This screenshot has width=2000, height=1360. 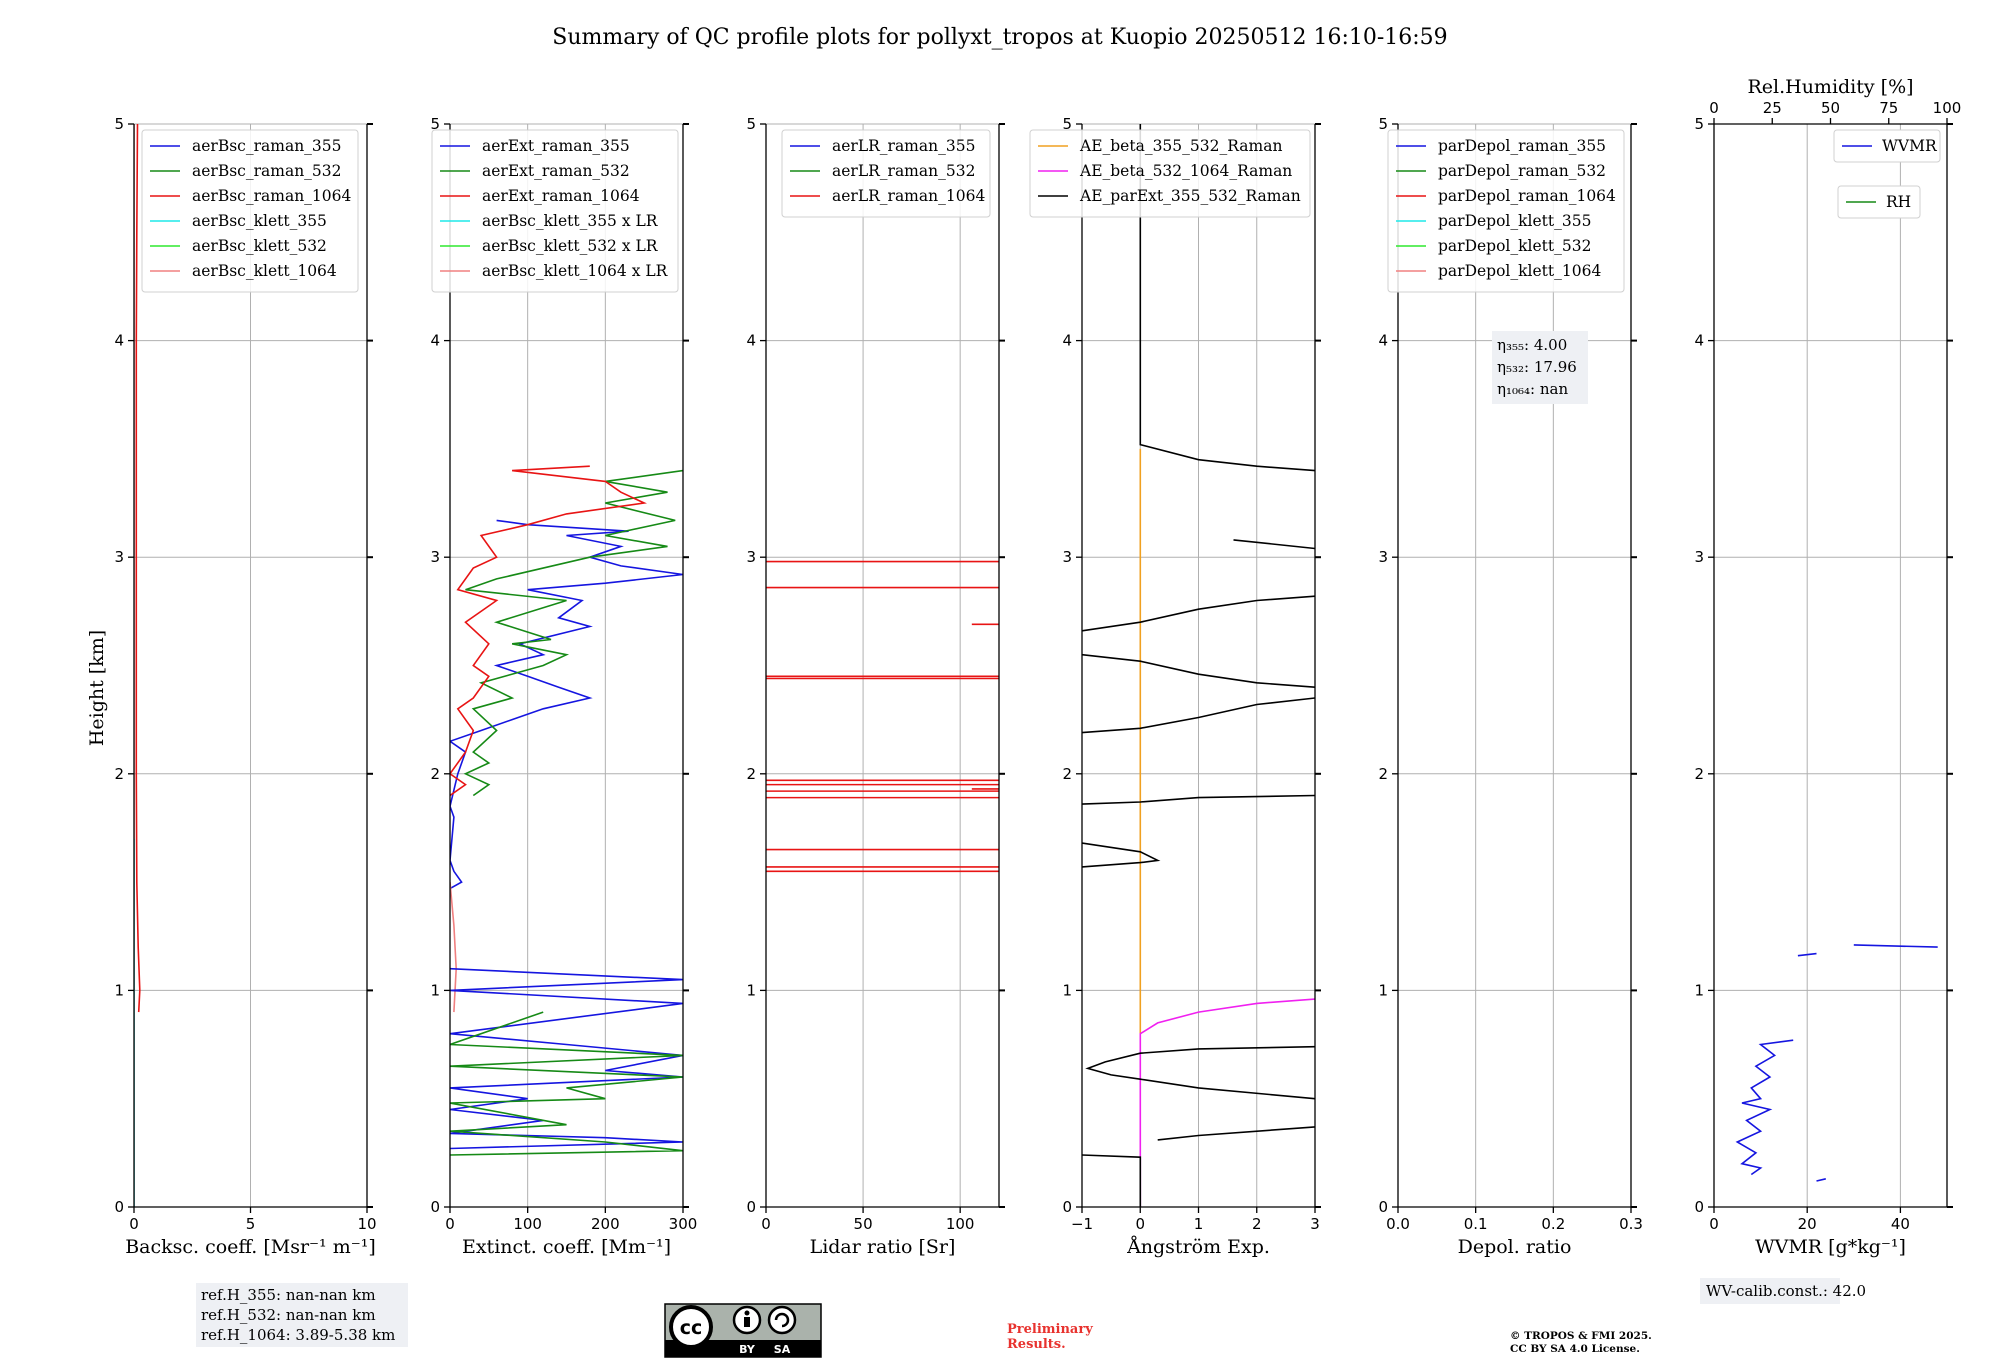 I want to click on preliminary-line2: Results., so click(x=1036, y=1344).